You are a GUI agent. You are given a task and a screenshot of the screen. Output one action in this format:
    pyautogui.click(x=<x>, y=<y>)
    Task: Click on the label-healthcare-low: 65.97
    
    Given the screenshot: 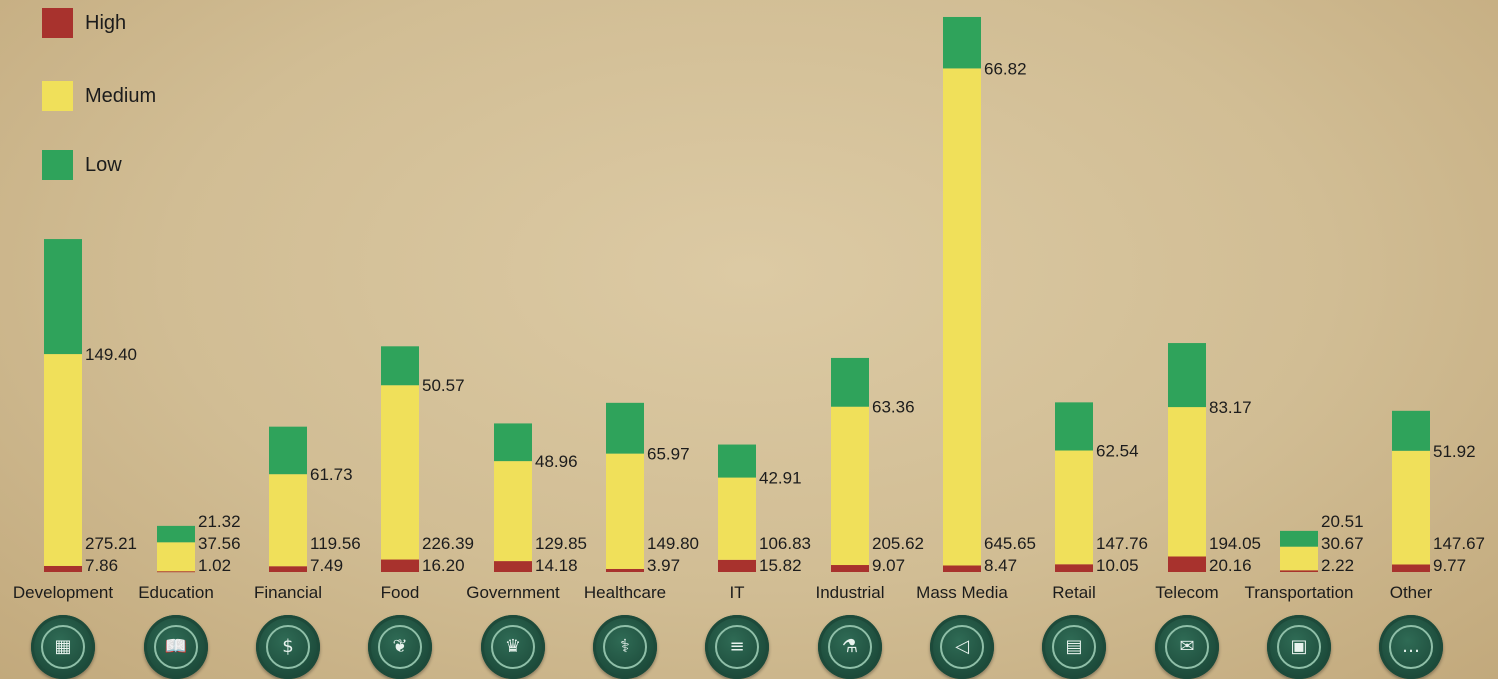 What is the action you would take?
    pyautogui.click(x=668, y=454)
    